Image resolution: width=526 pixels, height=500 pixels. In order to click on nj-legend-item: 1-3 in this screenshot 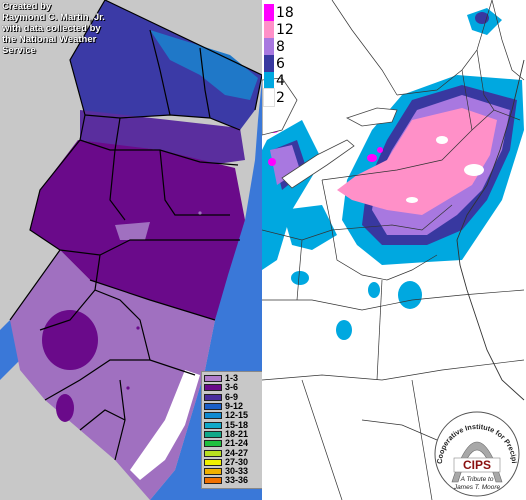, I will do `click(232, 378)`.